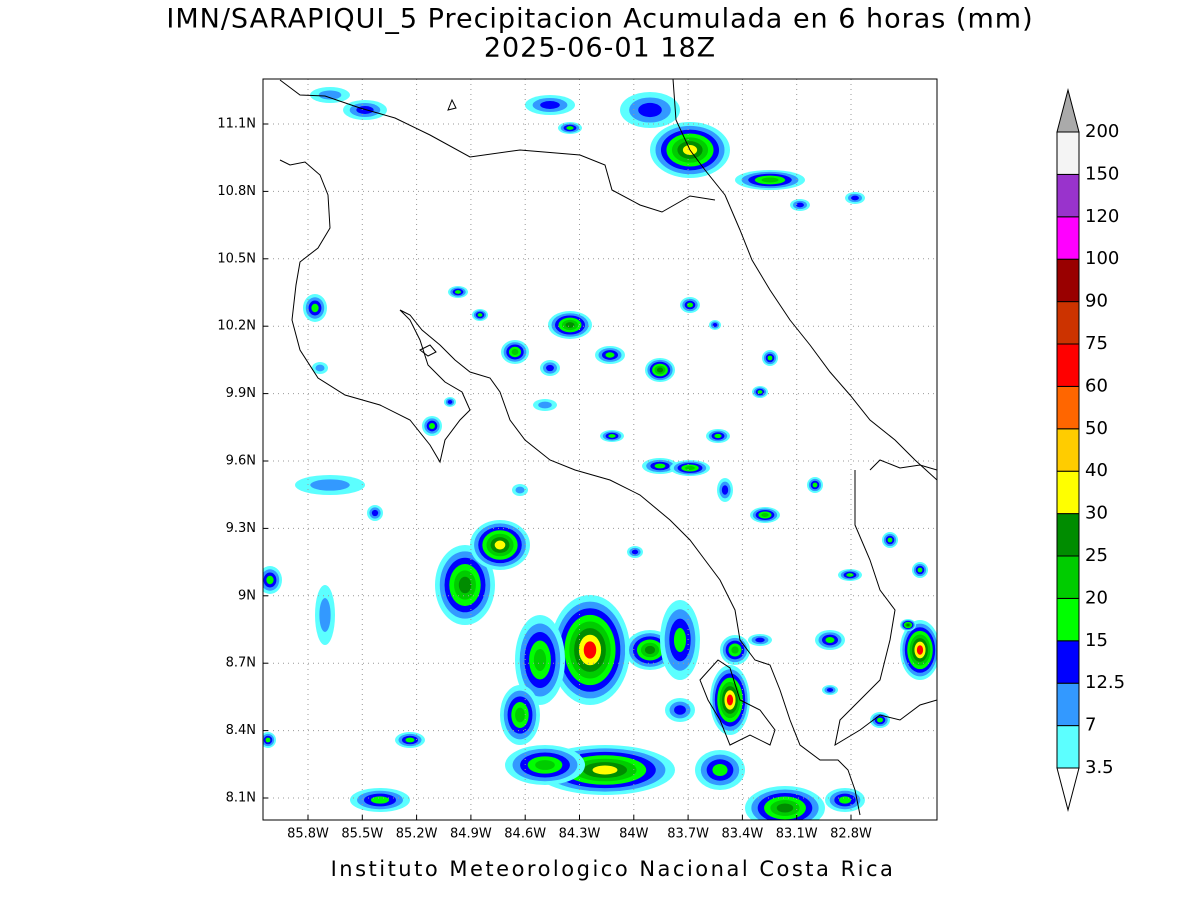 The width and height of the screenshot is (1200, 904). I want to click on colorbar-label: 150, so click(1102, 173).